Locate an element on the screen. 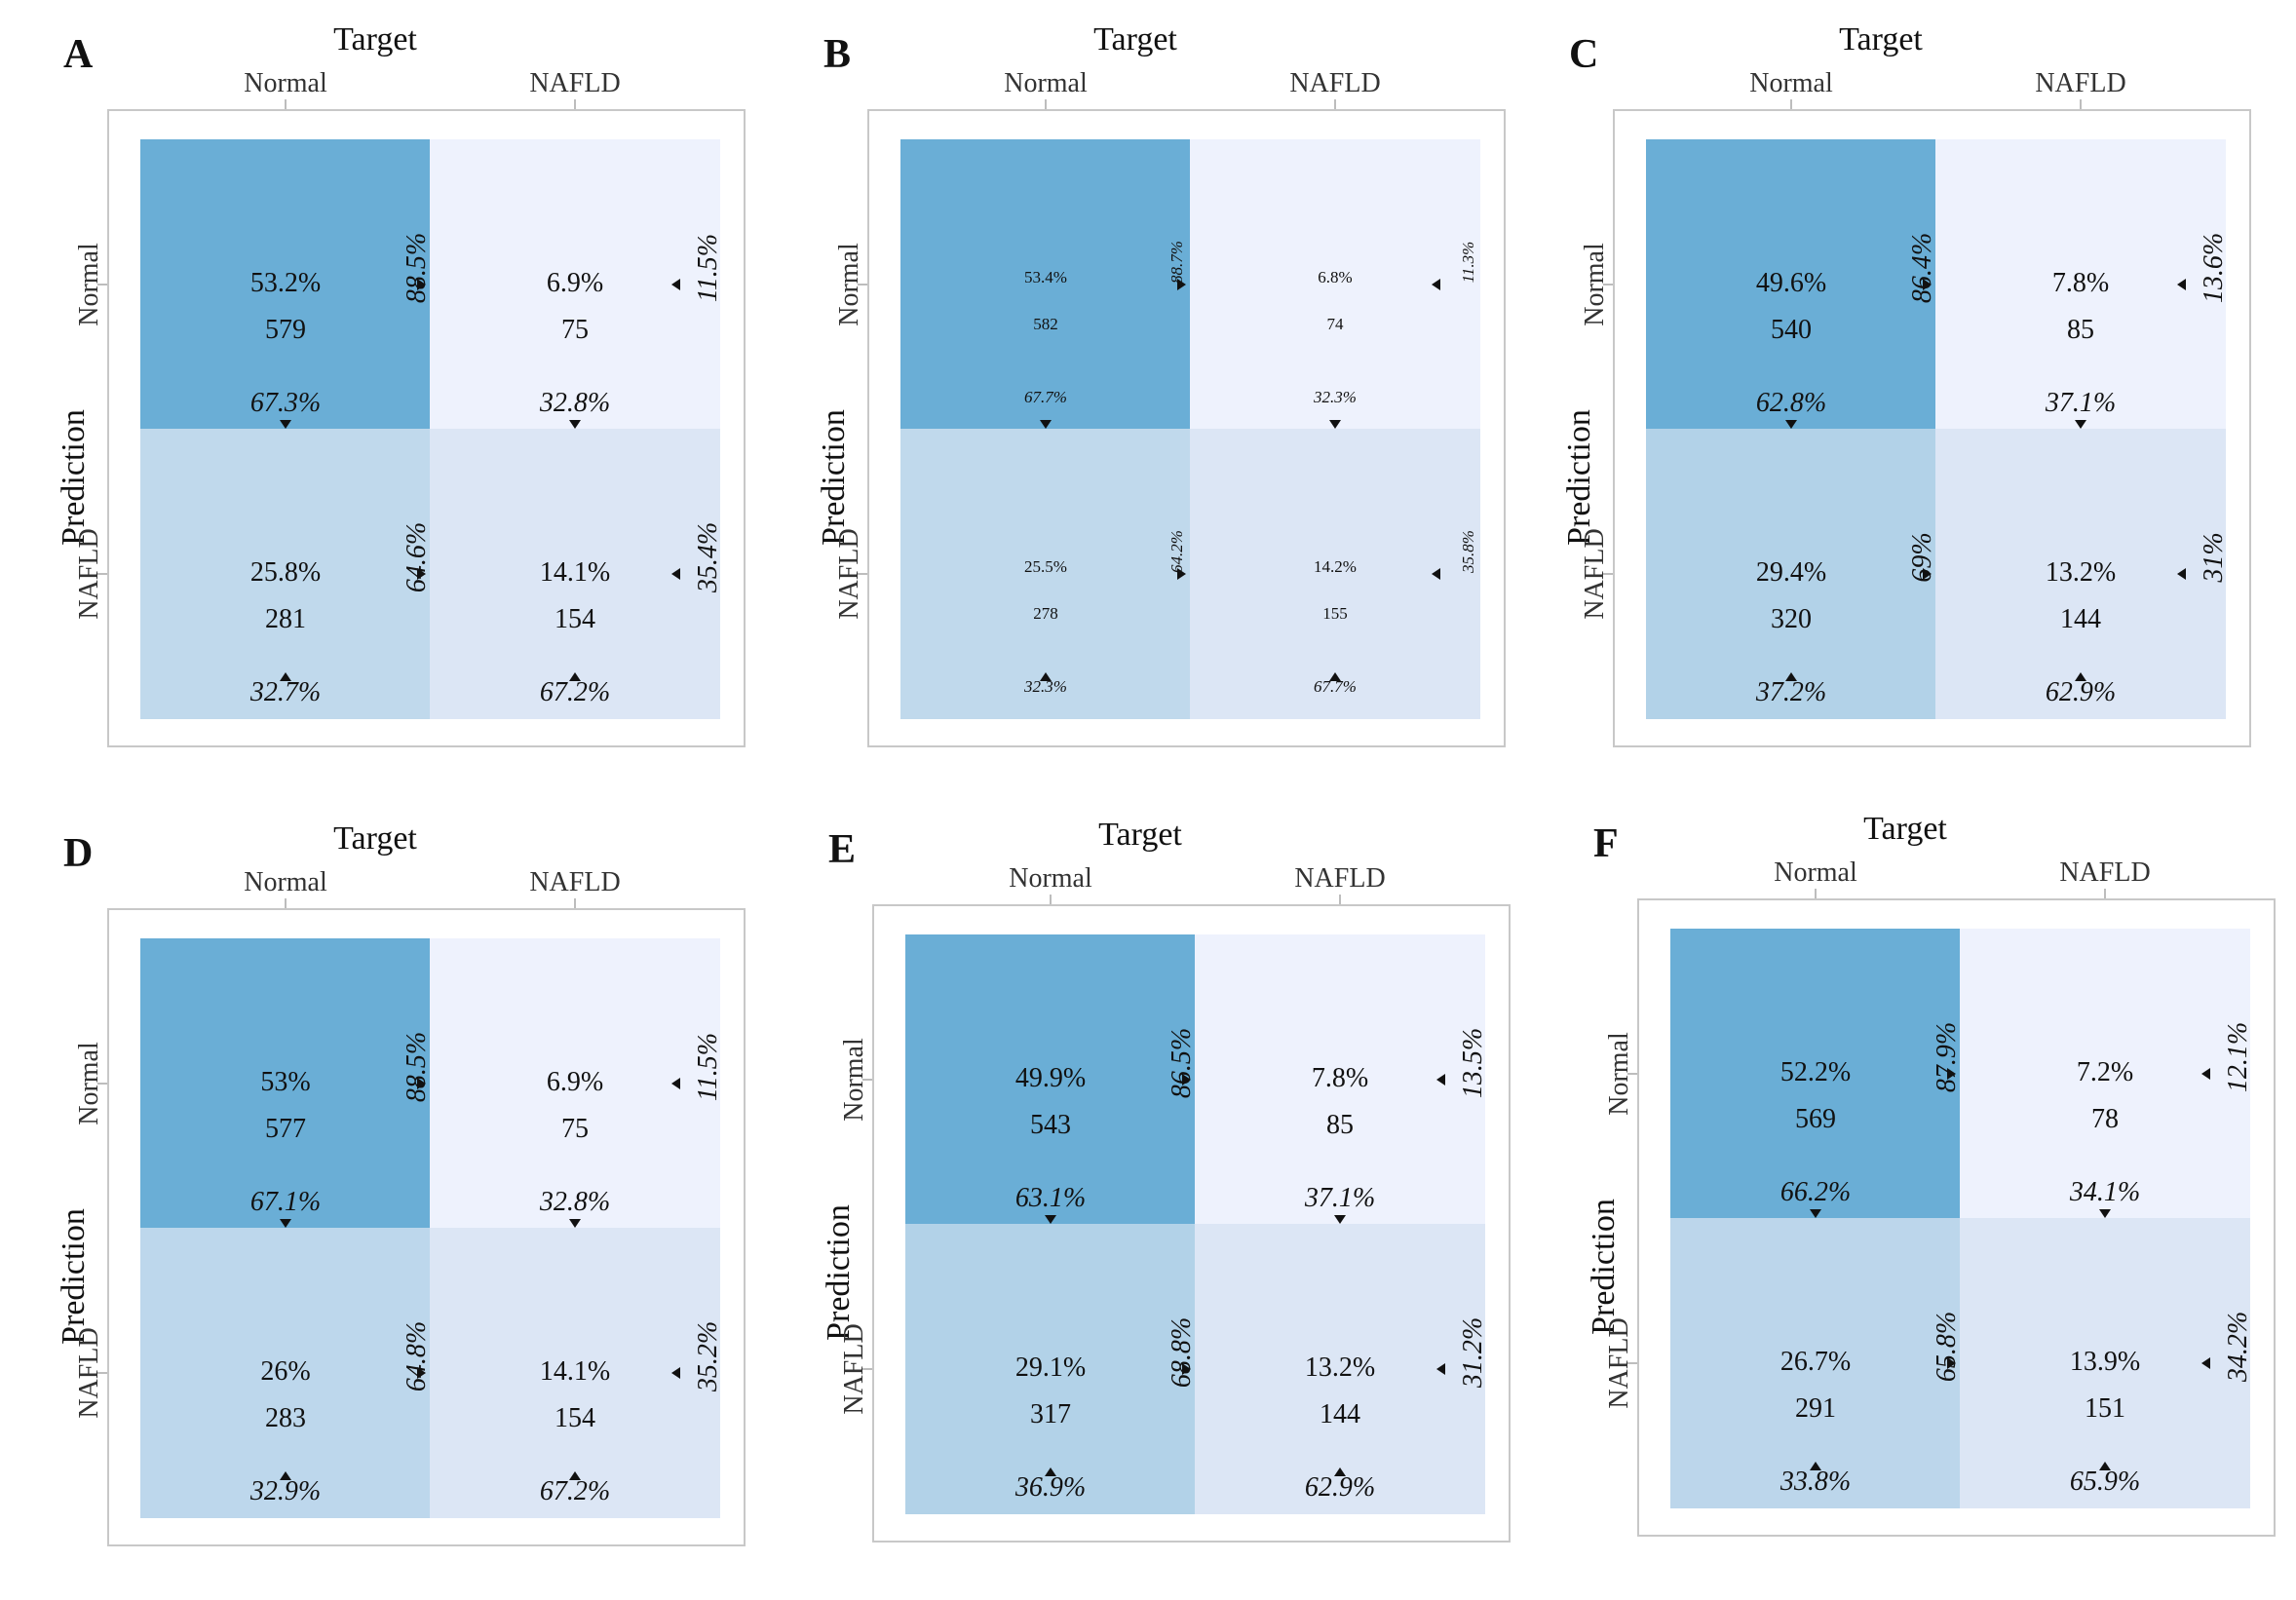  column-percentage: 36.9% is located at coordinates (1050, 1488).